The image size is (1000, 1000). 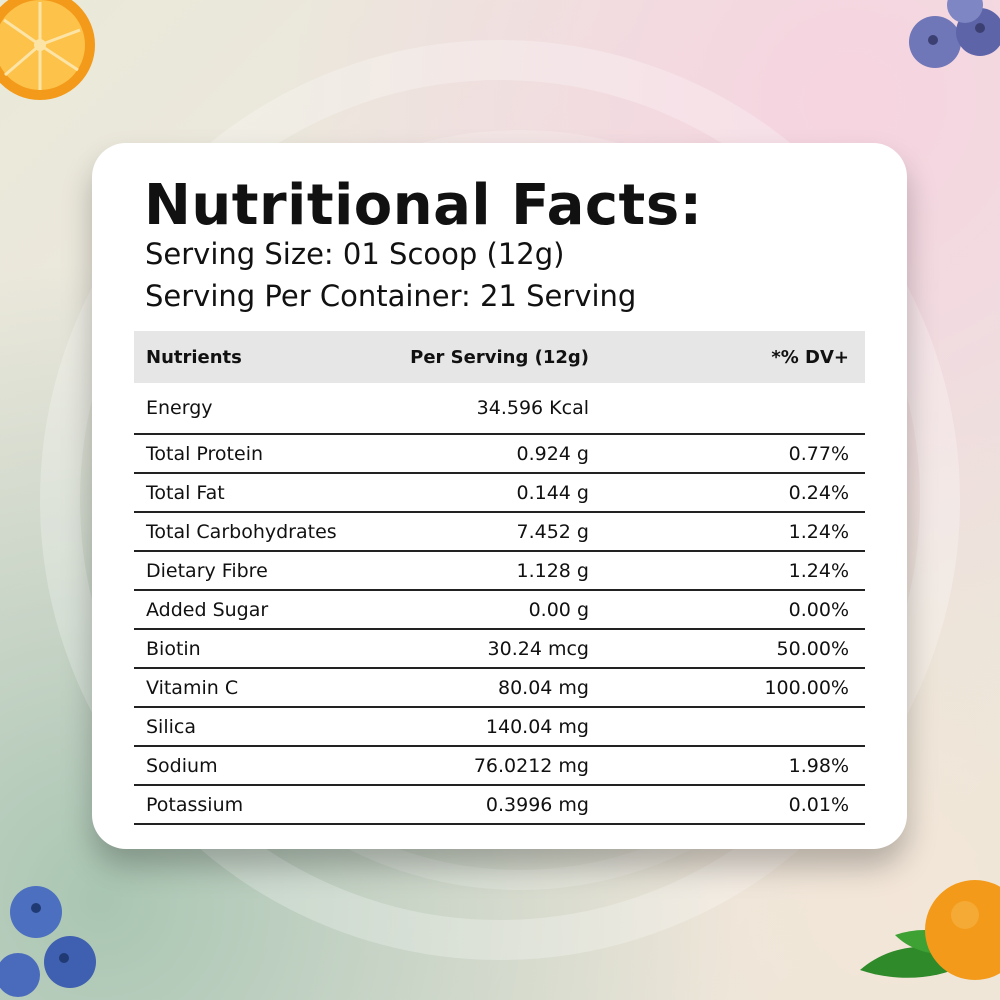 I want to click on per-serving-value: 1.128 g, so click(x=553, y=570).